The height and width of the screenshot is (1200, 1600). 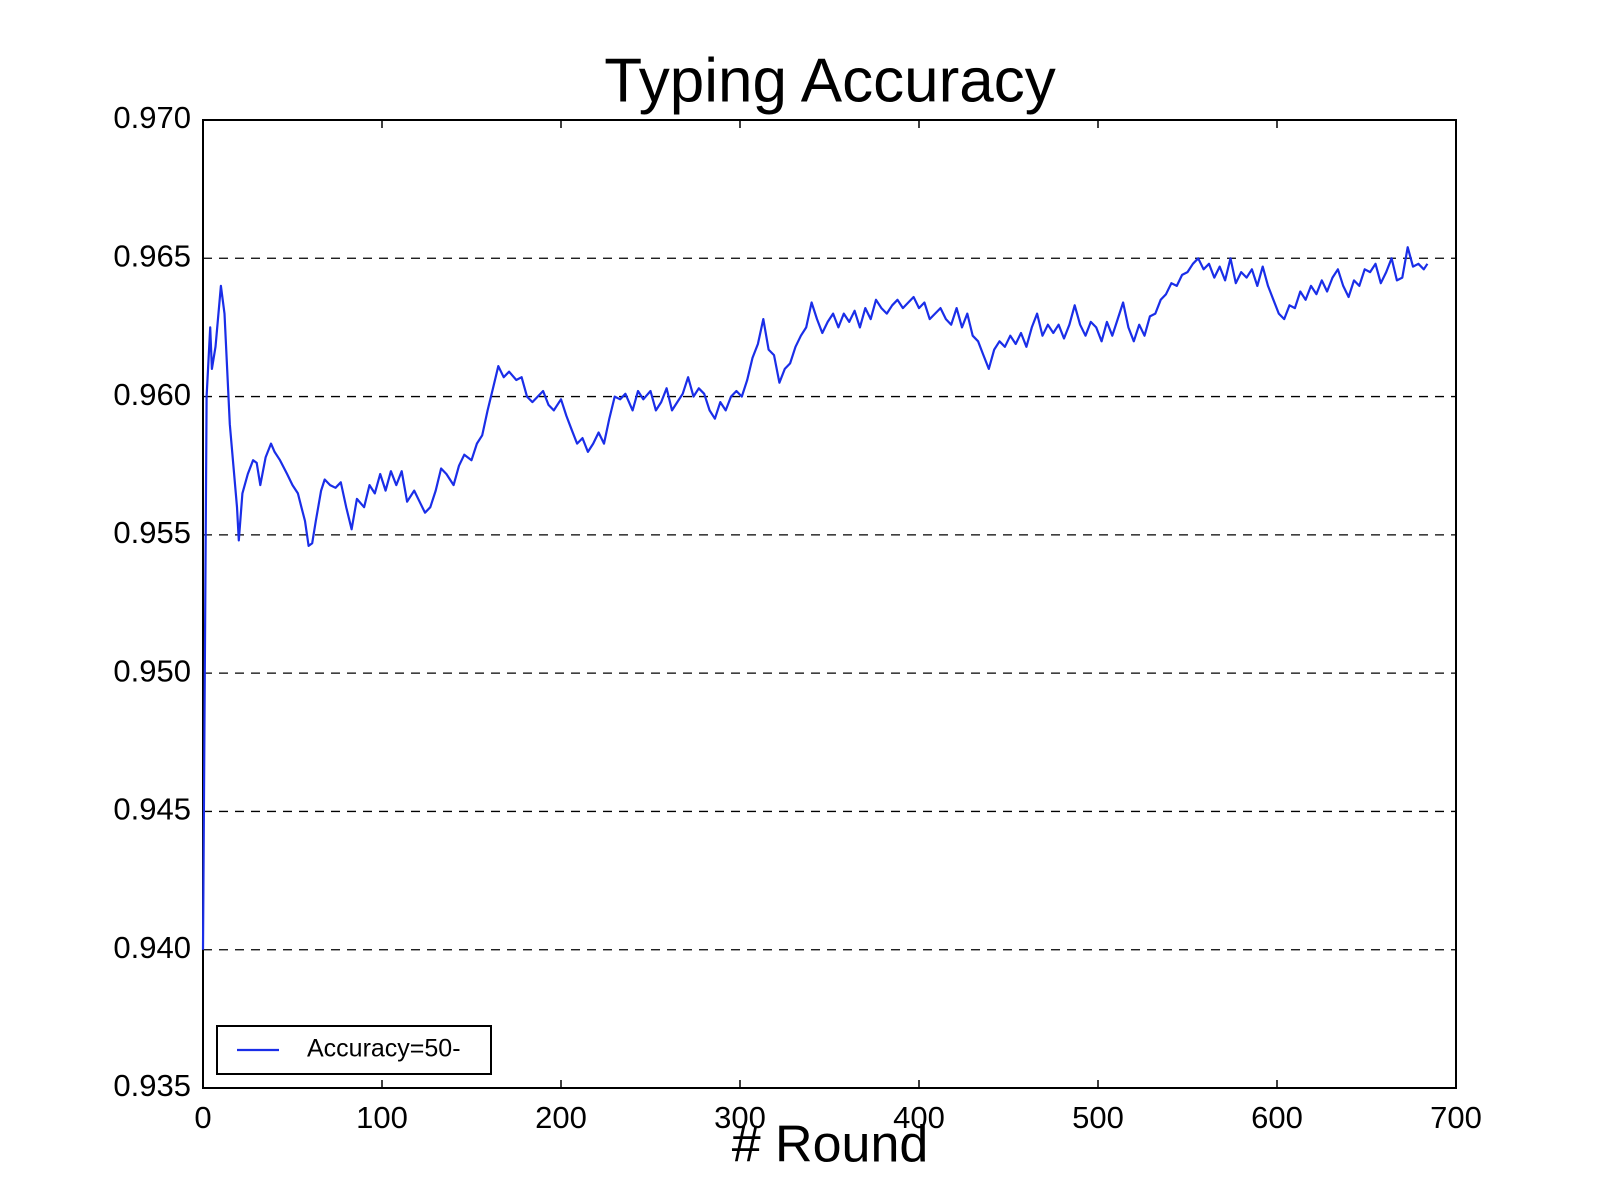 What do you see at coordinates (1456, 1117) in the screenshot?
I see `x-tick-label: 700` at bounding box center [1456, 1117].